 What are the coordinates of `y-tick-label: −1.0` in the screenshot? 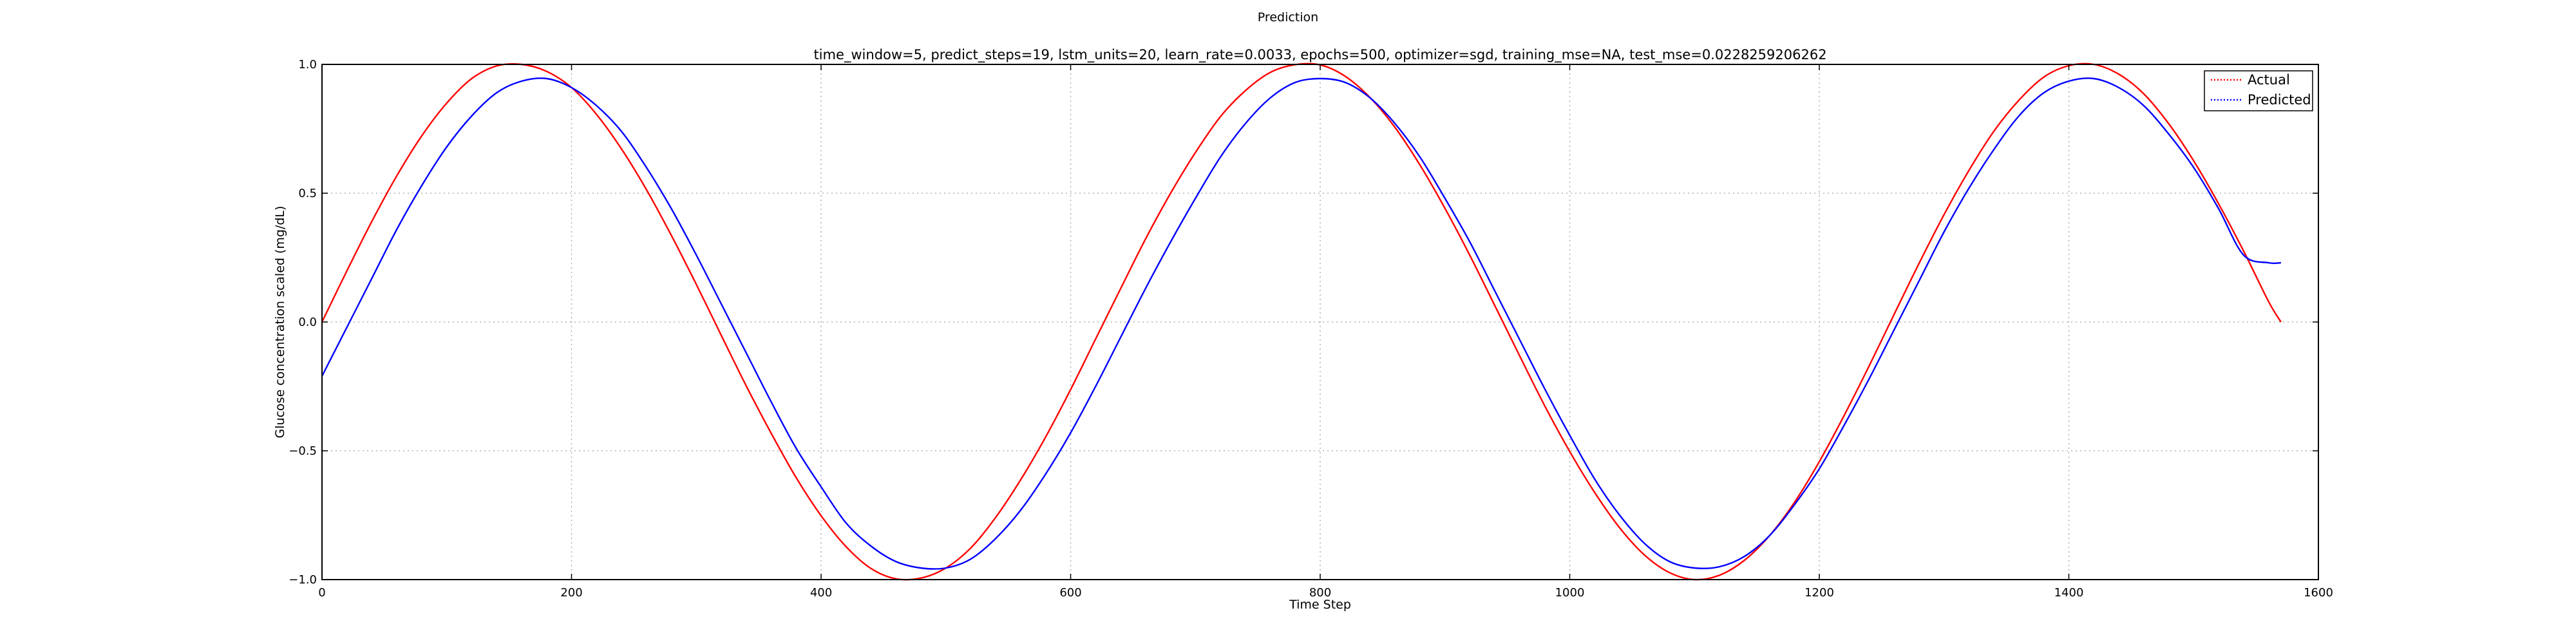 It's located at (303, 580).